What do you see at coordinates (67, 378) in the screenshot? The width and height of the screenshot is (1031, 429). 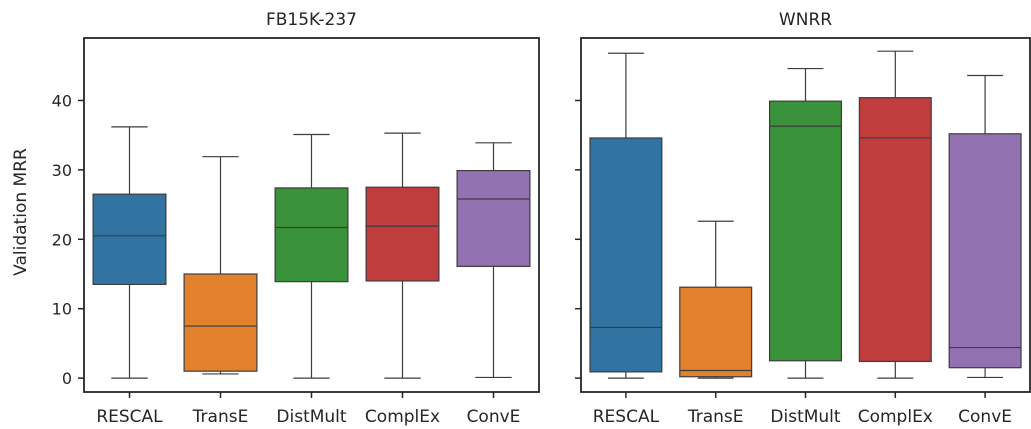 I see `y-tick-label: 0` at bounding box center [67, 378].